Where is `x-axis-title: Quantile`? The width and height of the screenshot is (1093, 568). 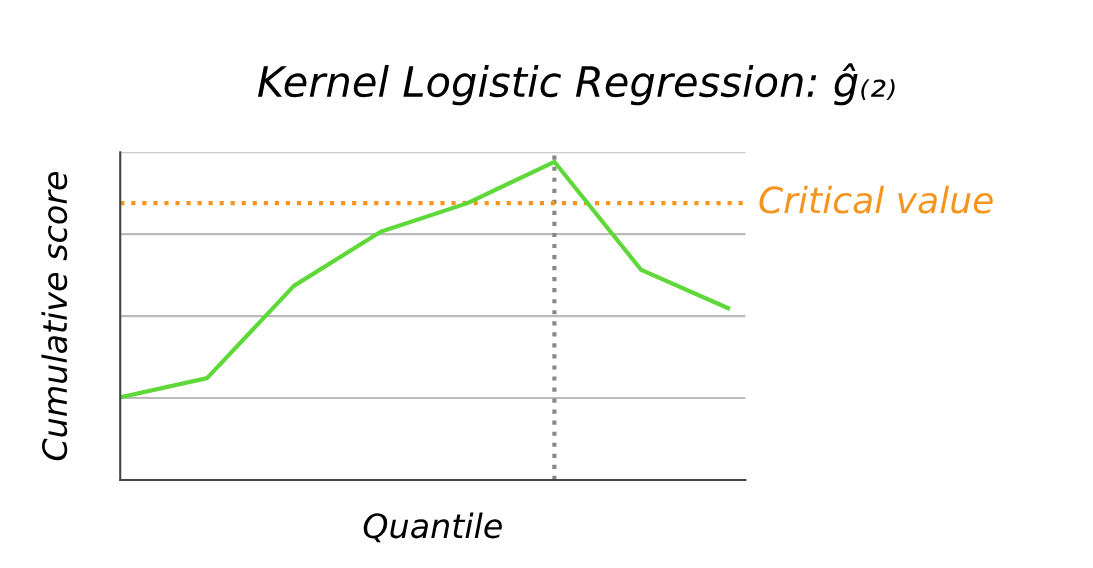
x-axis-title: Quantile is located at coordinates (432, 527).